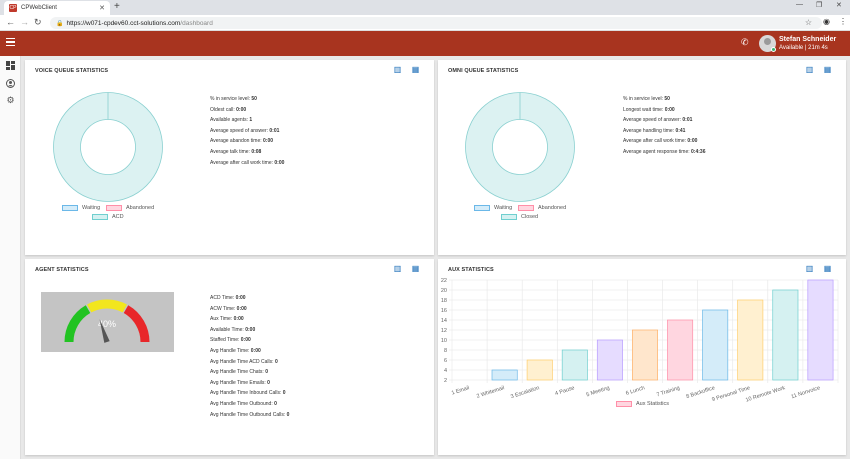 The height and width of the screenshot is (459, 850). What do you see at coordinates (249, 309) in the screenshot?
I see `stat-row: ACW Time: 0:00` at bounding box center [249, 309].